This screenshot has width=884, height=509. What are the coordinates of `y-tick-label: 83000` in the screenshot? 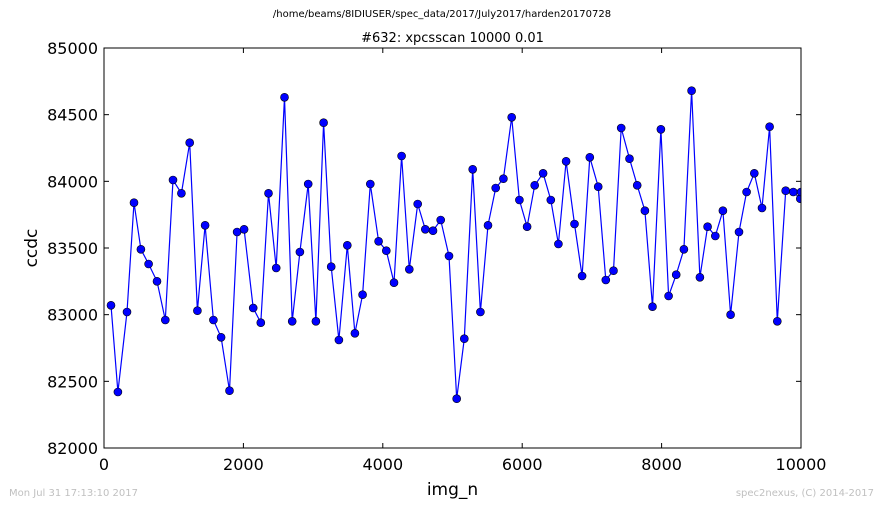 It's located at (72, 315).